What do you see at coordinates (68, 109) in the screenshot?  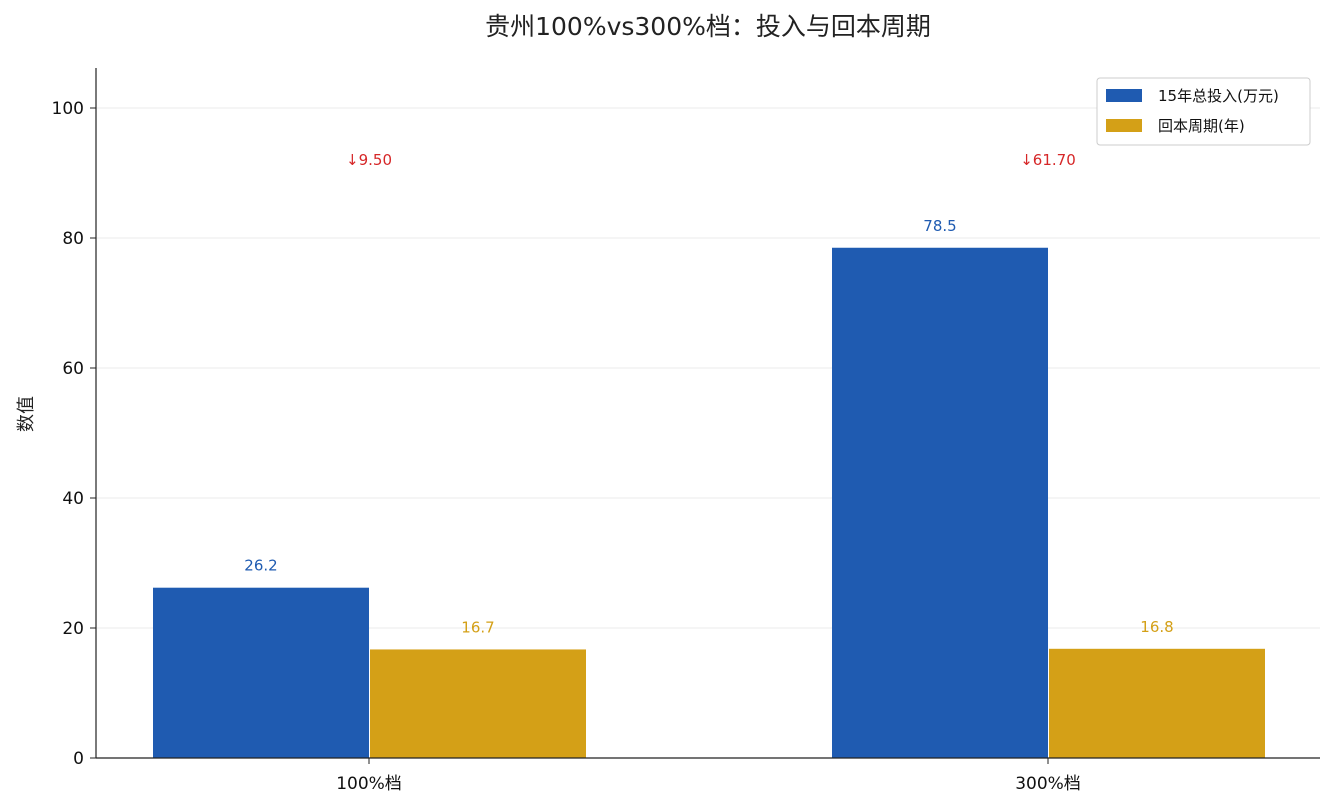 I see `y-tick-label-100: 100` at bounding box center [68, 109].